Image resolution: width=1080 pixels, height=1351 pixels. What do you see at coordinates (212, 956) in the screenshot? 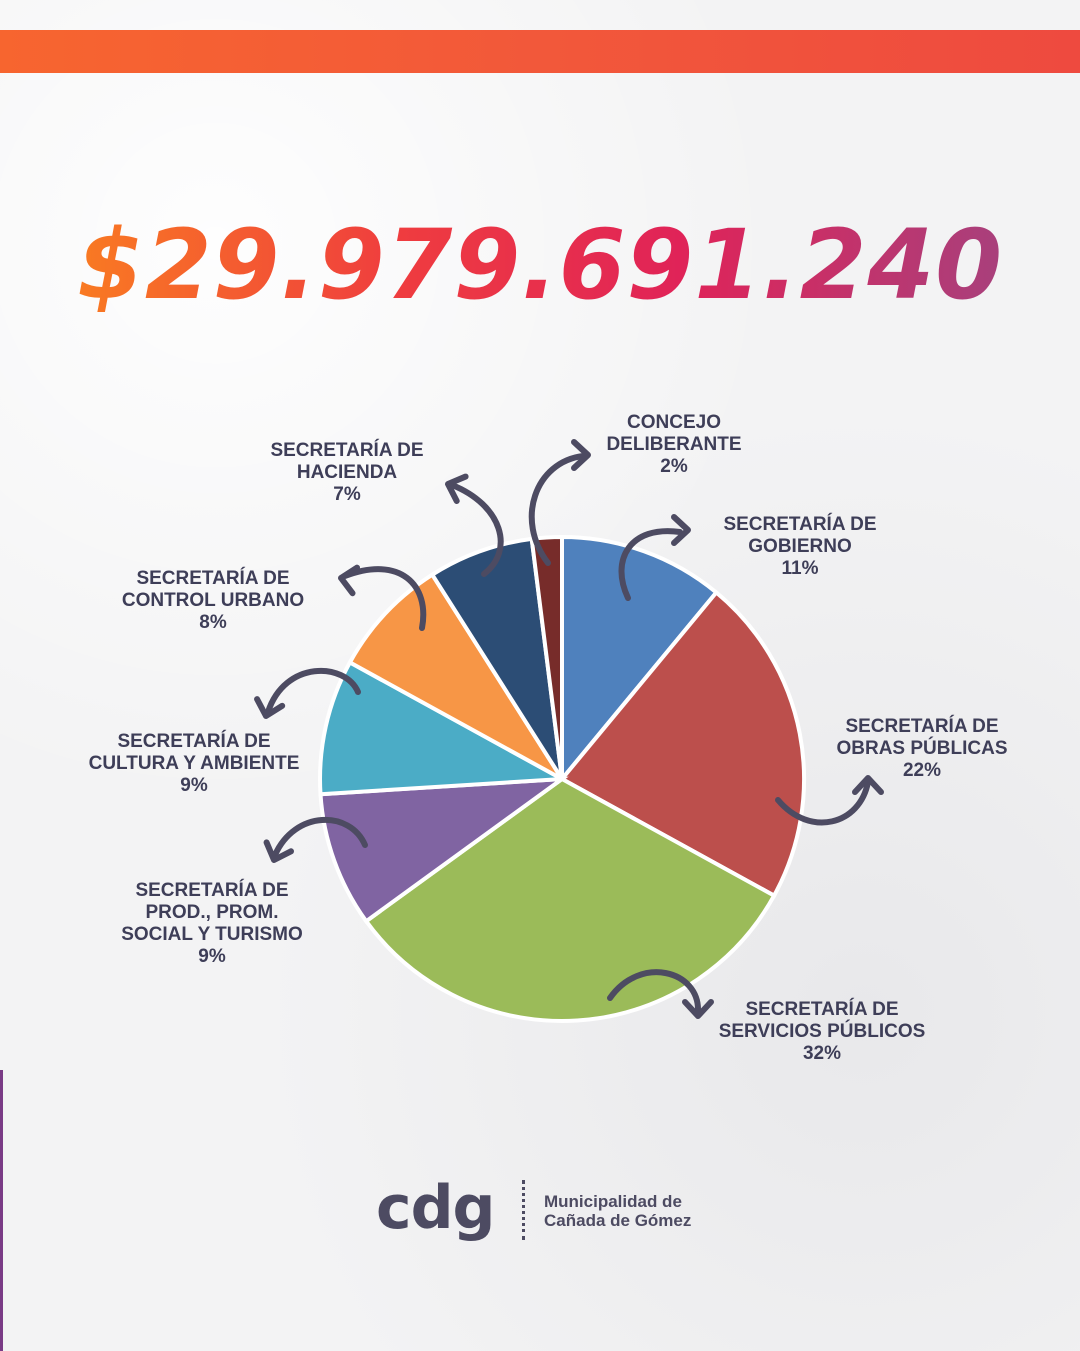
I see `pie-label-4-pct: 9%` at bounding box center [212, 956].